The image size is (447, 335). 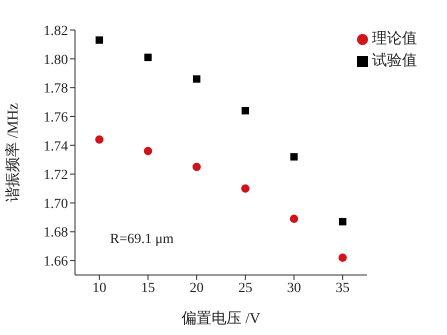 What do you see at coordinates (13, 152) in the screenshot?
I see `y-axis-title: 谐振频率 /MHz` at bounding box center [13, 152].